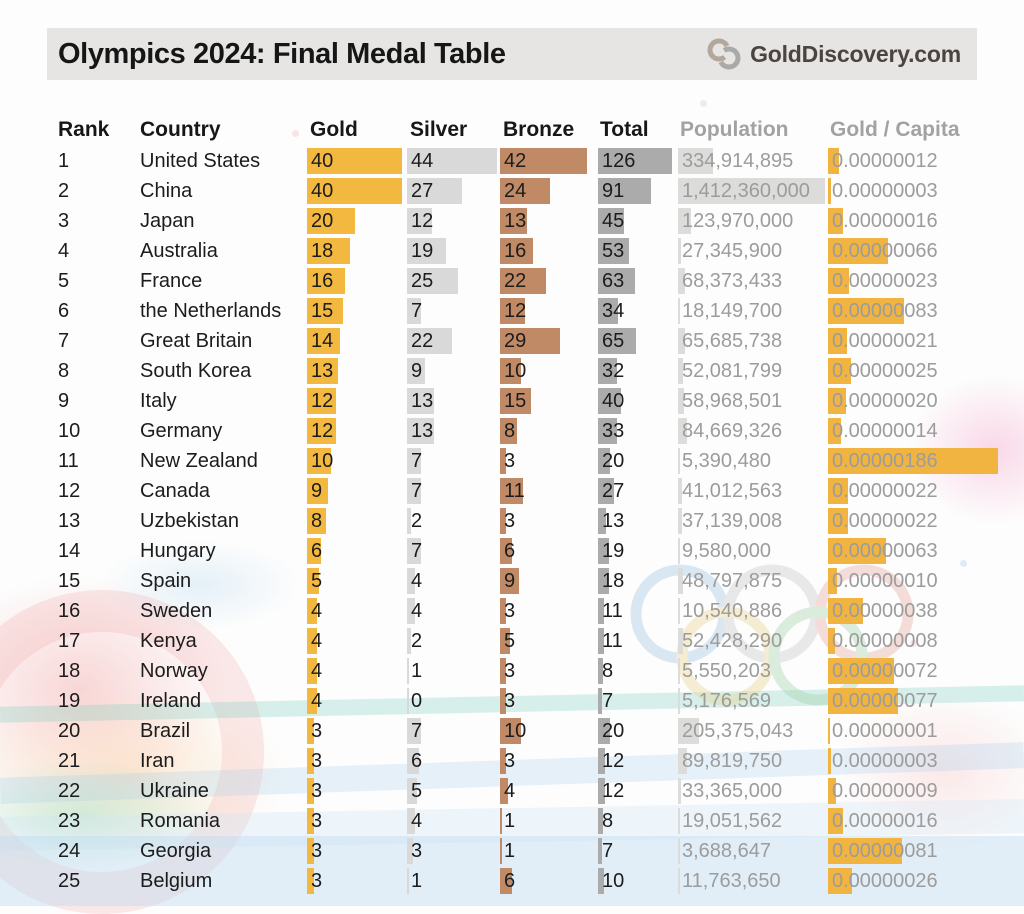 This screenshot has width=1024, height=914. I want to click on country-cell: Germany, so click(181, 431).